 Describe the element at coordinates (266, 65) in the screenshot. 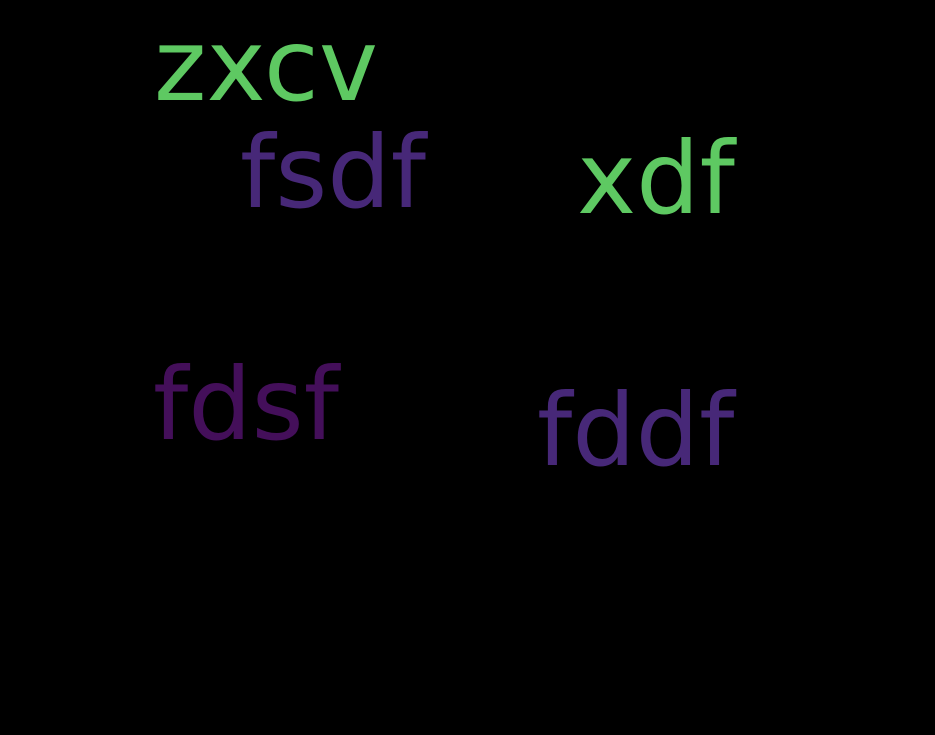

I see `word-zxcv: zxcv` at that location.